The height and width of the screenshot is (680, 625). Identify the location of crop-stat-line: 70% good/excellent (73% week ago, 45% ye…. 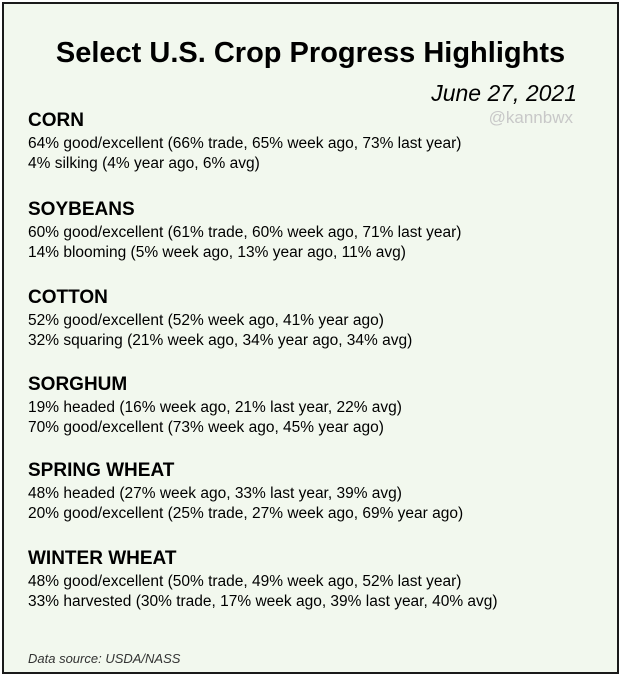
(206, 427).